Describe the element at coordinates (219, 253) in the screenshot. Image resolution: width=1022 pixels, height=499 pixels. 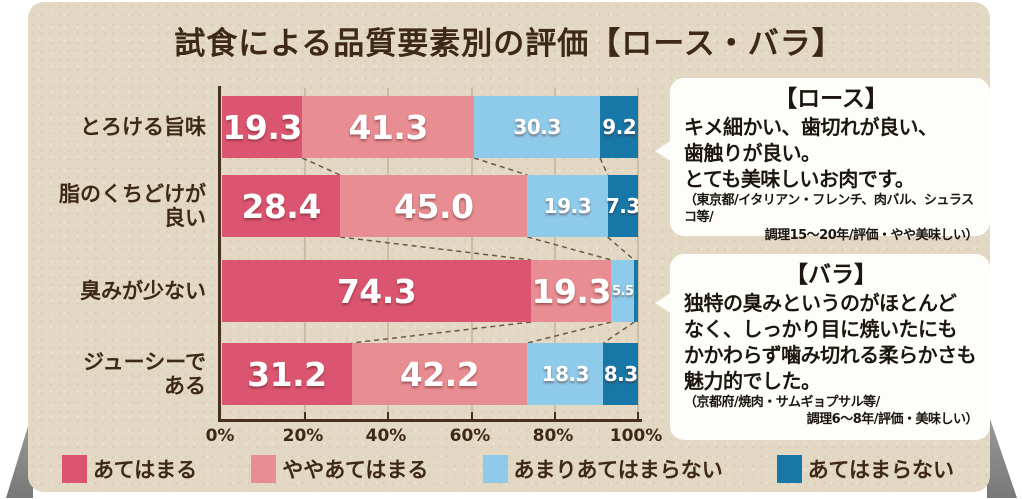
I see `y-axis-line` at that location.